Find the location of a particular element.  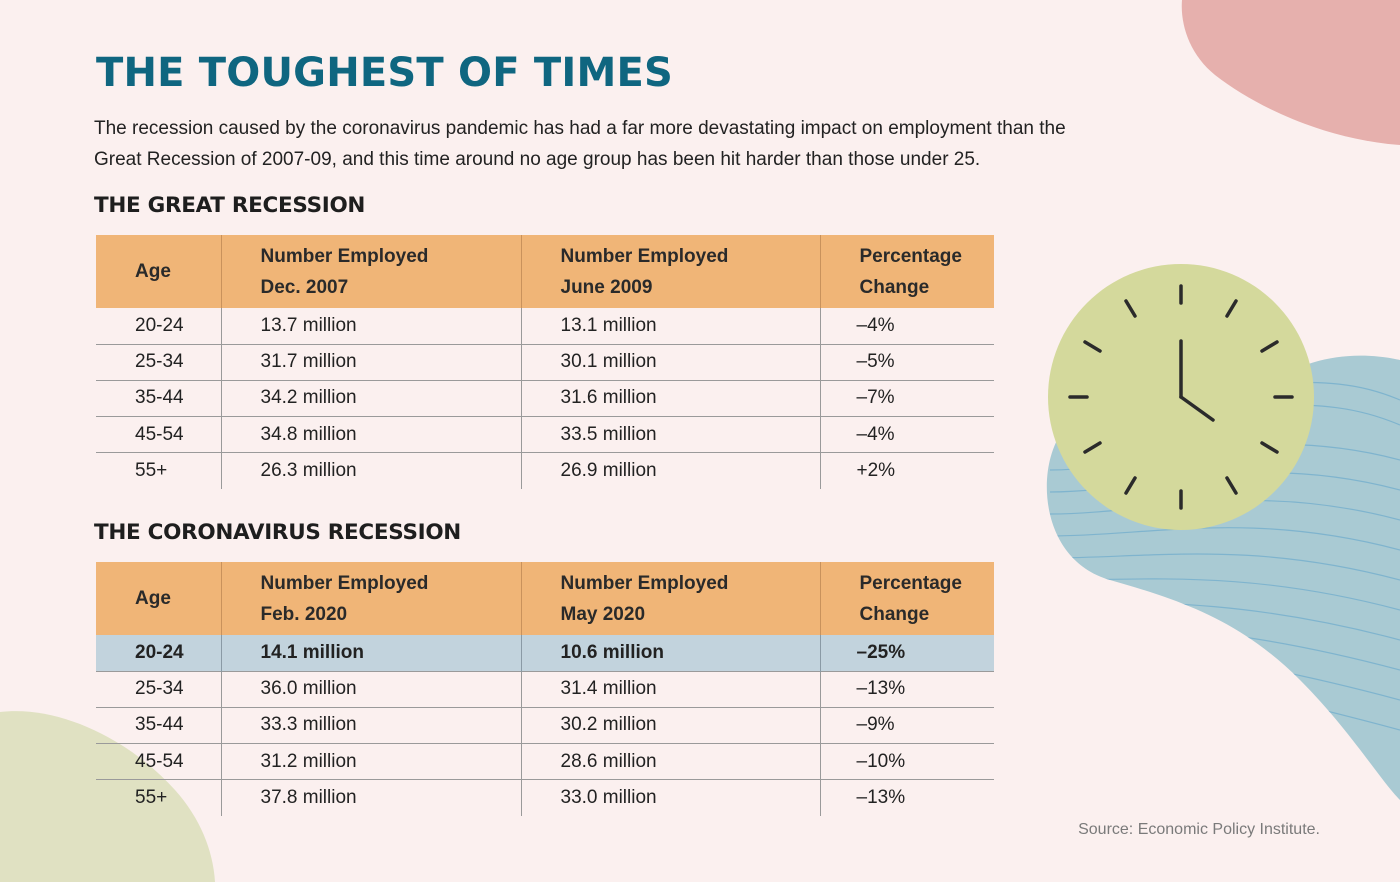

table-row: 20-24 13.7 million 13.1 million –4% is located at coordinates (545, 326).